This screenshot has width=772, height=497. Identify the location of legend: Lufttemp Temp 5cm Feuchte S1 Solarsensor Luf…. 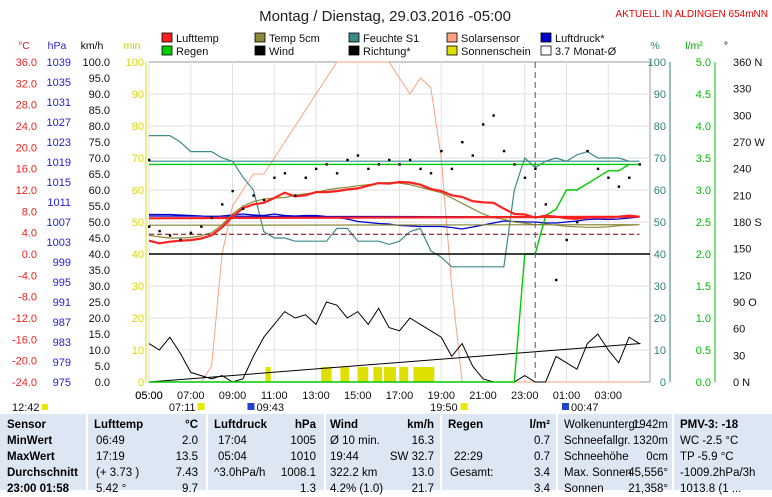
(389, 45).